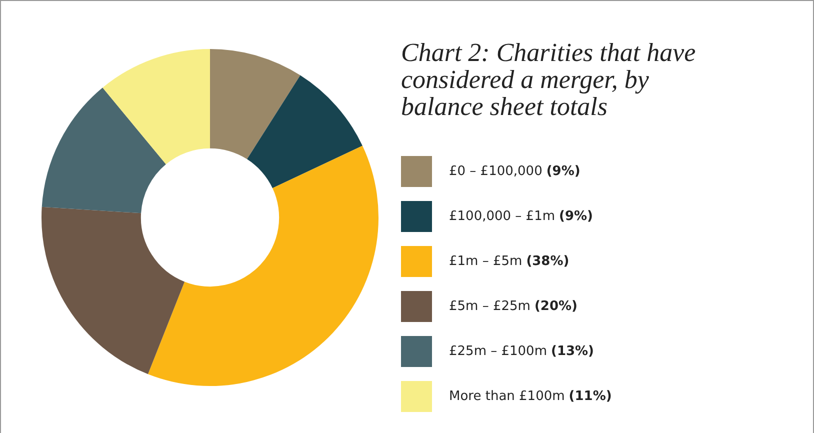  Describe the element at coordinates (507, 396) in the screenshot. I see `legend-label: More than £100m` at that location.